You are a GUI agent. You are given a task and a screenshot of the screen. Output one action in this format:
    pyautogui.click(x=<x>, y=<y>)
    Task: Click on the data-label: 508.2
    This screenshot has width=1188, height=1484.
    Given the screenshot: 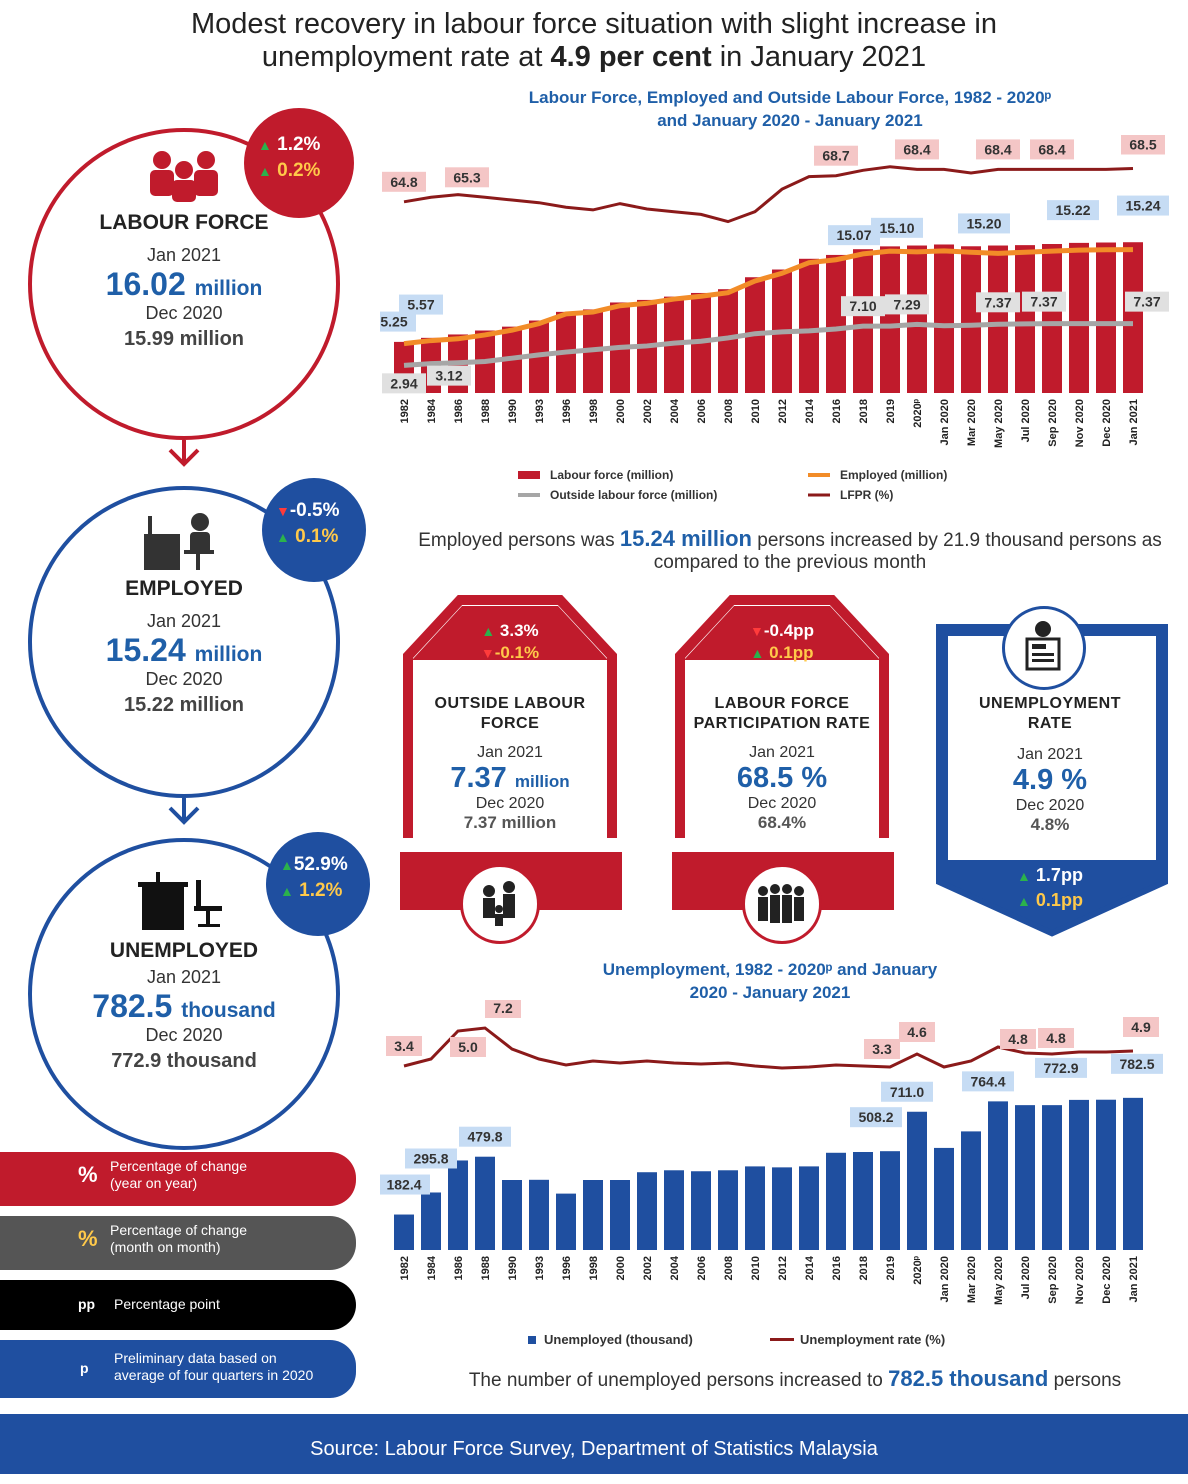 What is the action you would take?
    pyautogui.click(x=875, y=1117)
    